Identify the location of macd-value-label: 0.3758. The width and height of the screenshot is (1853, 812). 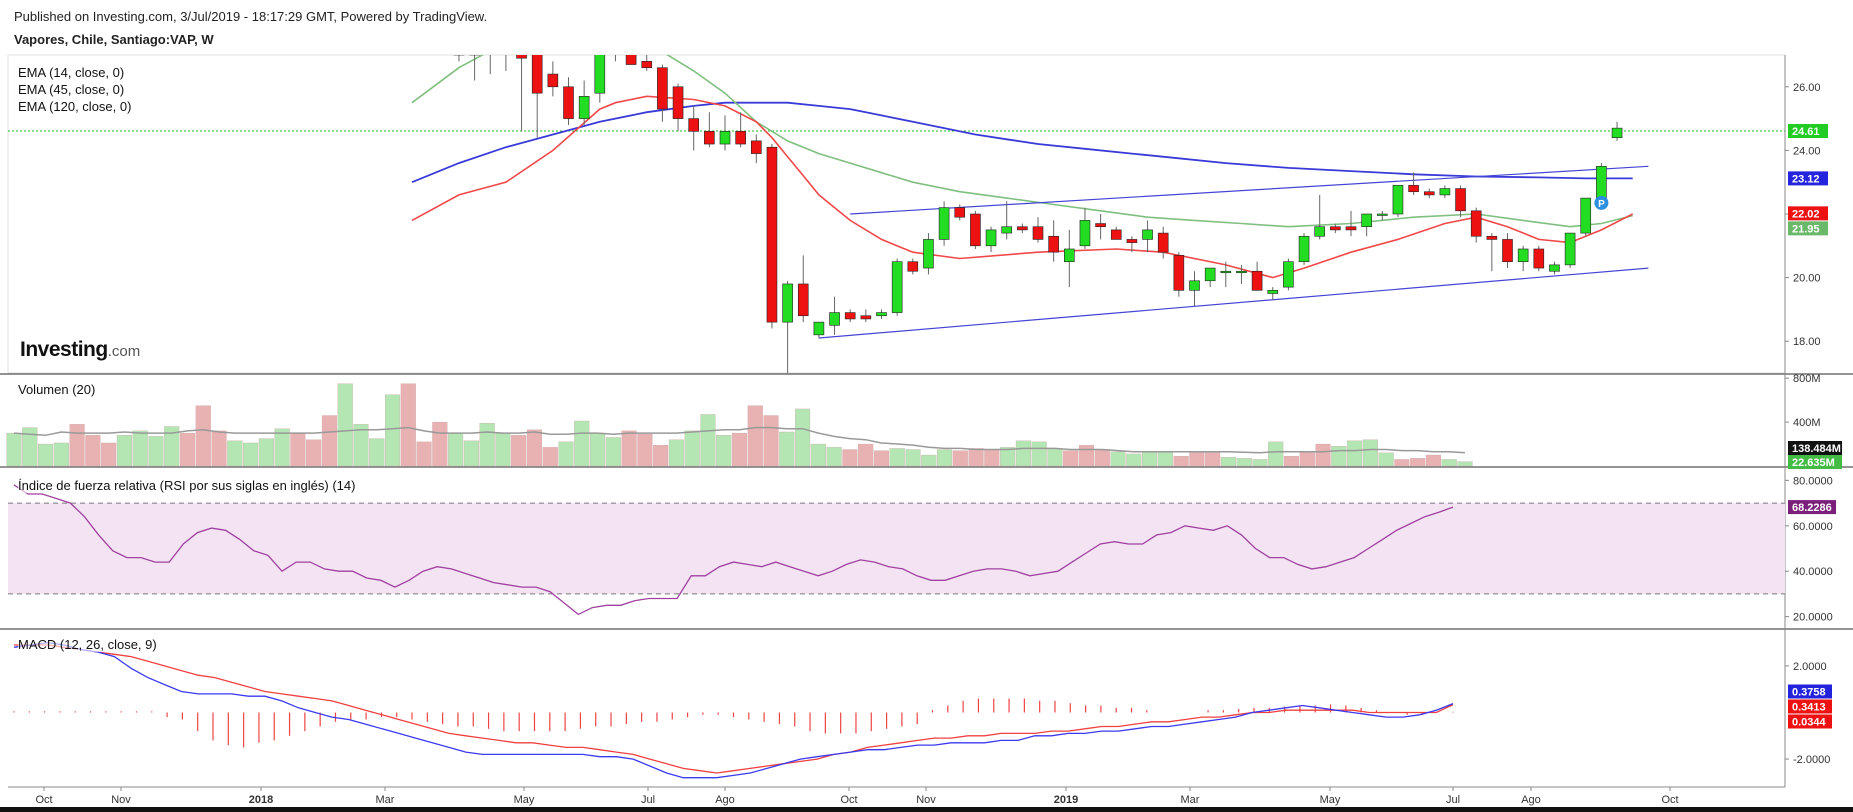
(1809, 692).